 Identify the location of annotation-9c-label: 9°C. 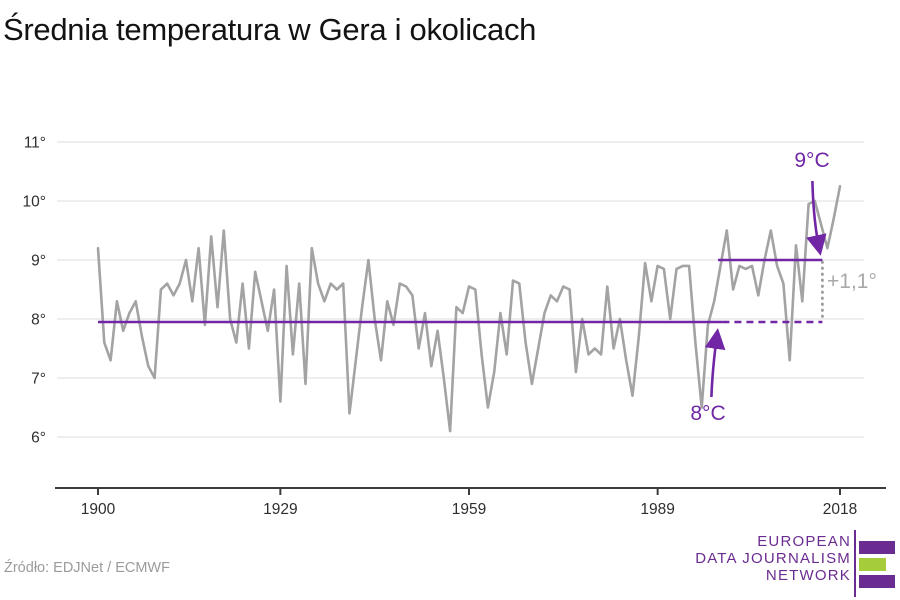
(812, 160).